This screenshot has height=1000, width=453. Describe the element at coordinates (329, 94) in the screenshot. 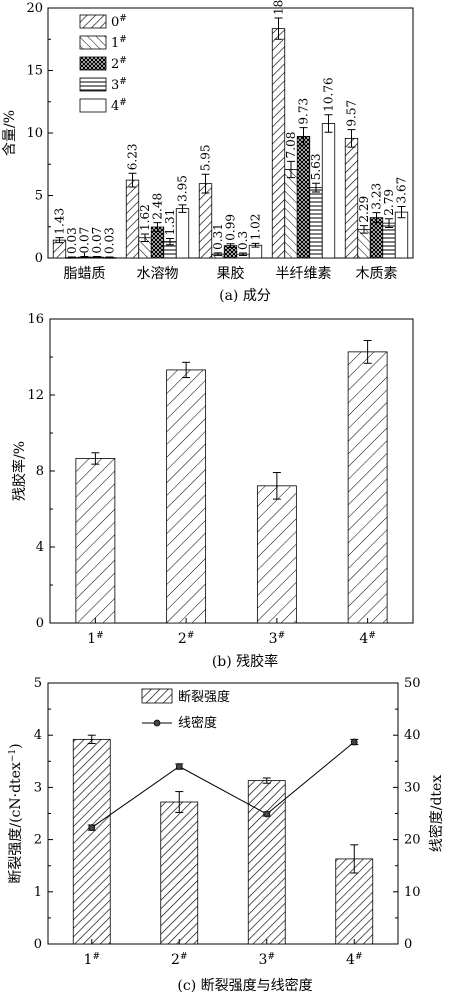

I see `data-label-a: 10.76` at that location.